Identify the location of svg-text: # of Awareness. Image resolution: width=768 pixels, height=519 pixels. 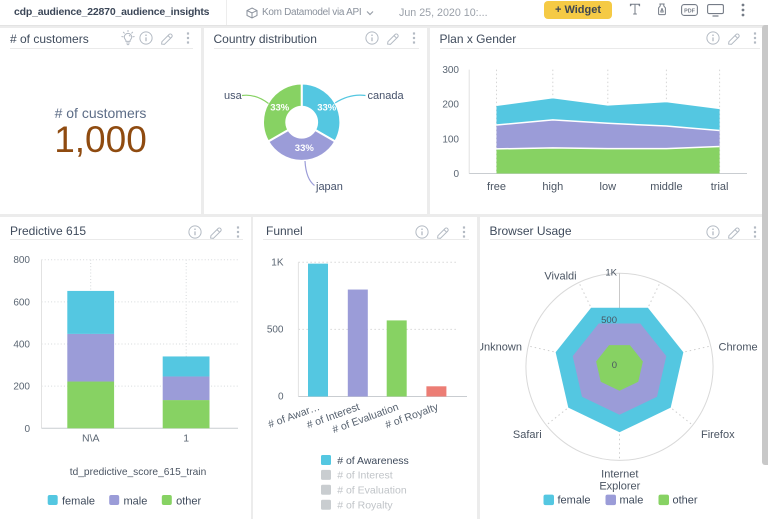
(373, 461).